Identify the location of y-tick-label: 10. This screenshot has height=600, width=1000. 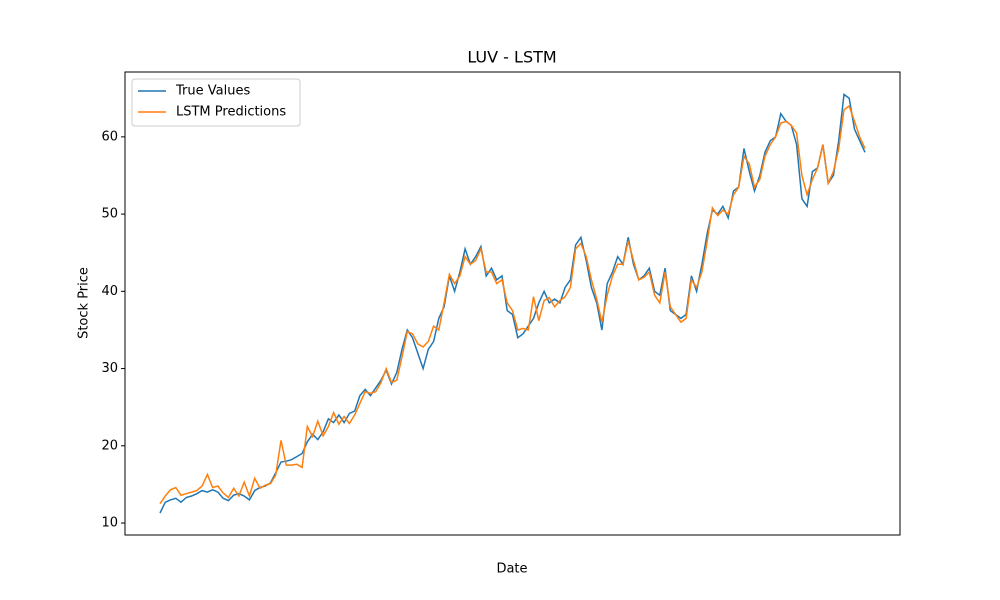
(109, 523).